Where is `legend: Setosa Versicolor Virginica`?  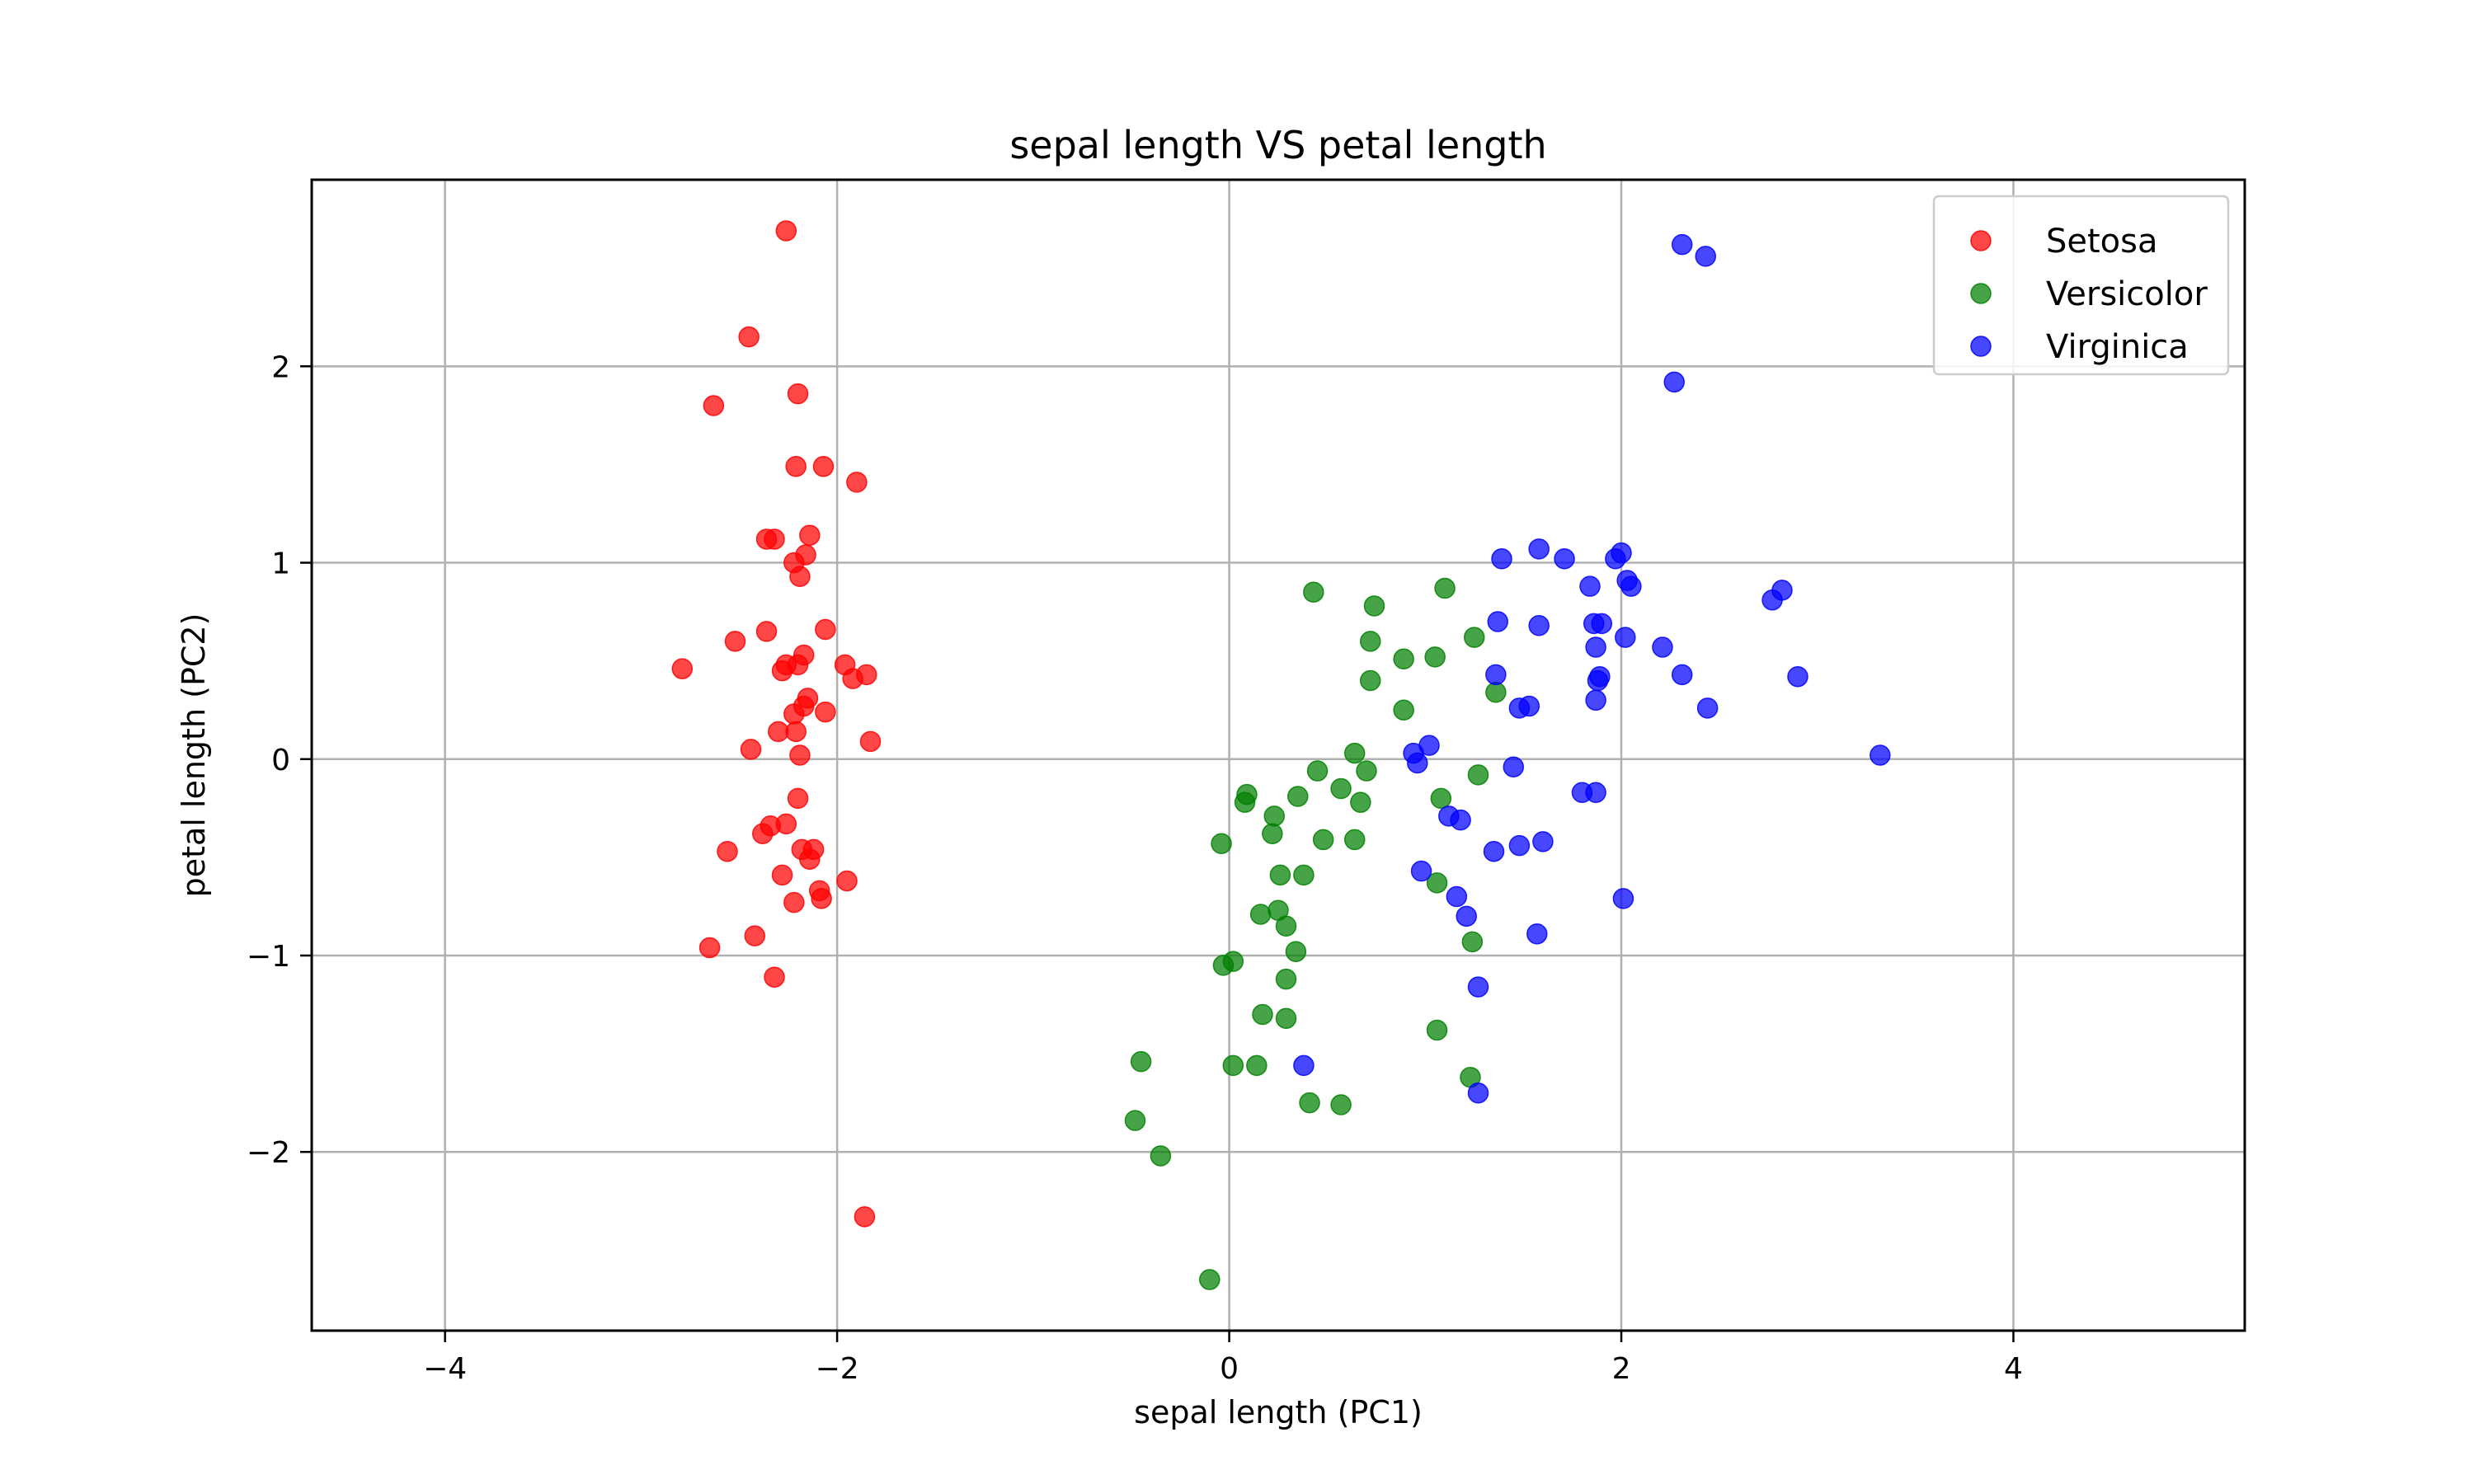
legend: Setosa Versicolor Virginica is located at coordinates (2081, 285).